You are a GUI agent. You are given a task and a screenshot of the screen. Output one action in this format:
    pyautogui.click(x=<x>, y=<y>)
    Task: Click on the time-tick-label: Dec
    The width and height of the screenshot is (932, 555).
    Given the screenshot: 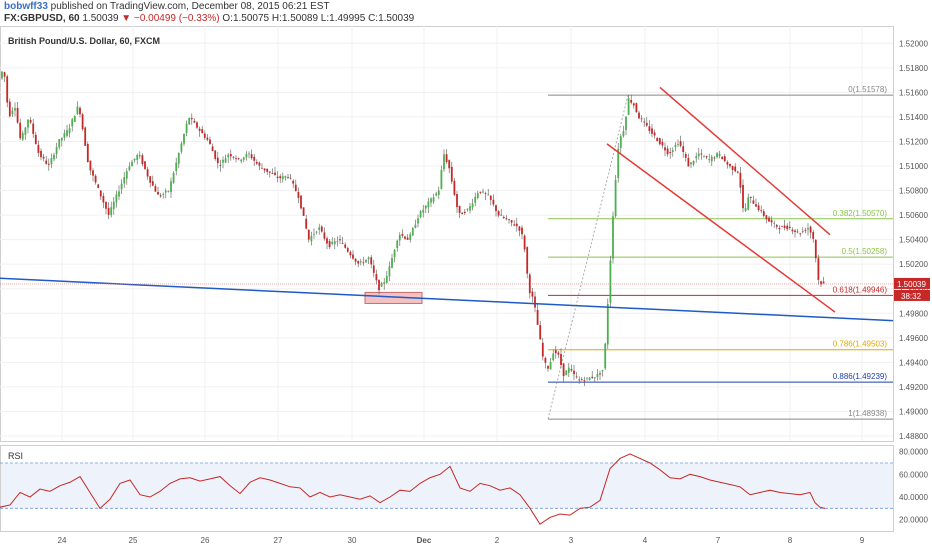 What is the action you would take?
    pyautogui.click(x=424, y=540)
    